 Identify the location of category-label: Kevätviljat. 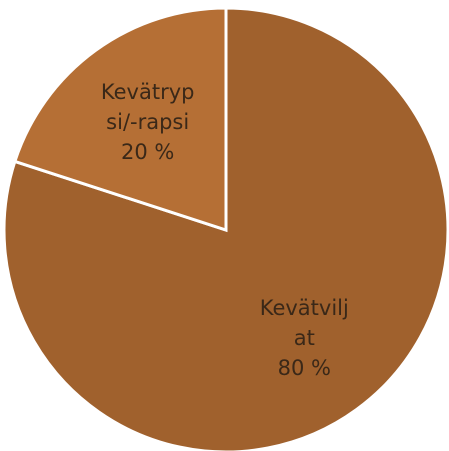
(304, 322).